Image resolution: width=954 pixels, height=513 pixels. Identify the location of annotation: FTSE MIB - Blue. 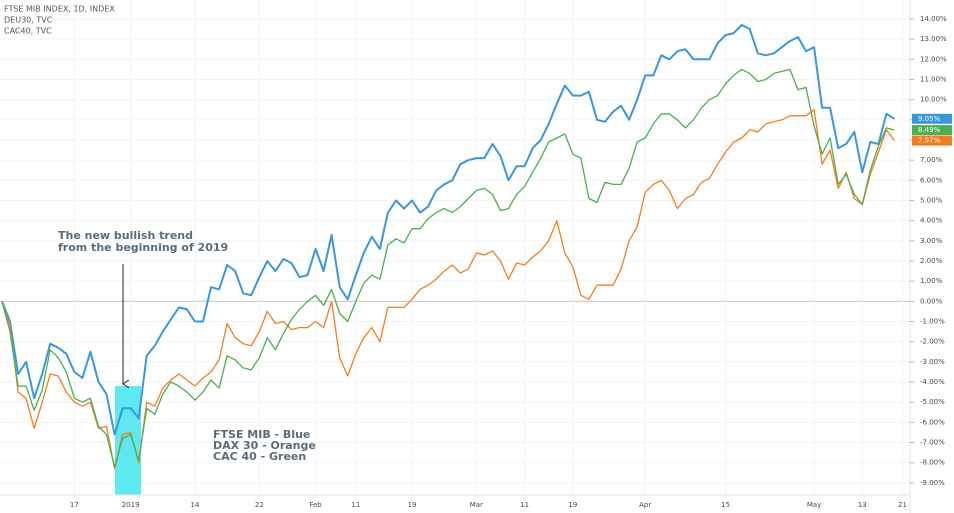
(261, 434).